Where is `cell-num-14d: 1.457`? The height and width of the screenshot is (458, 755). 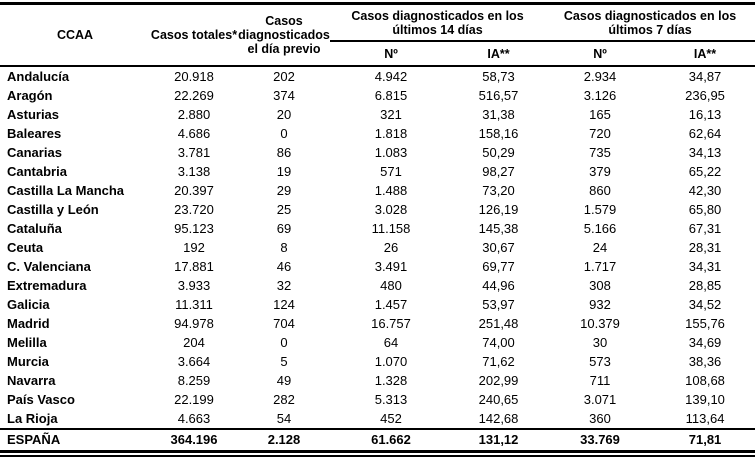 cell-num-14d: 1.457 is located at coordinates (391, 304).